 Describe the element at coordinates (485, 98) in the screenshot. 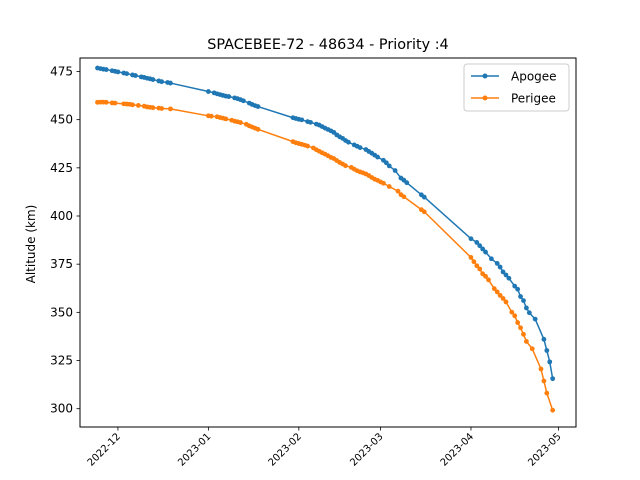

I see `legend-marker-perigee` at that location.